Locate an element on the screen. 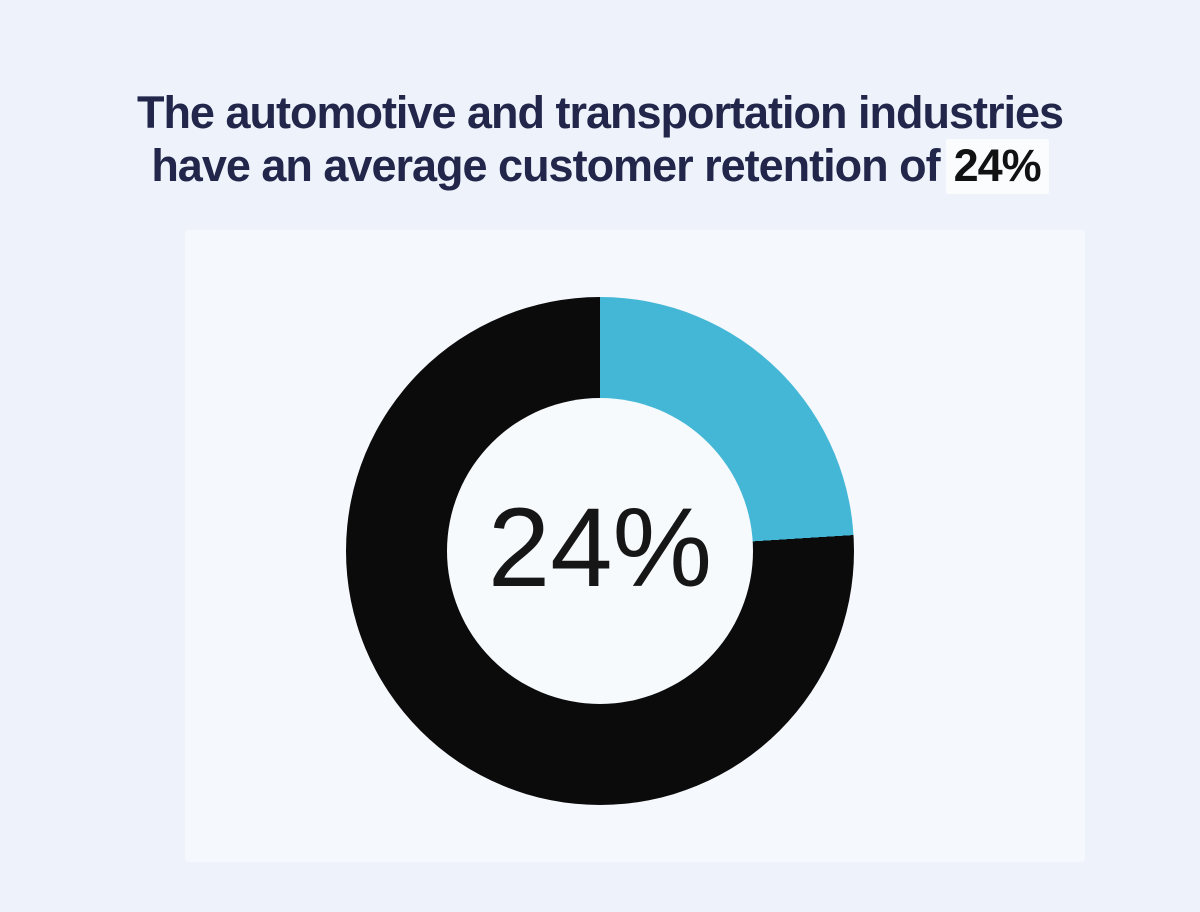 This screenshot has width=1200, height=912. donut-hole: 24% is located at coordinates (600, 551).